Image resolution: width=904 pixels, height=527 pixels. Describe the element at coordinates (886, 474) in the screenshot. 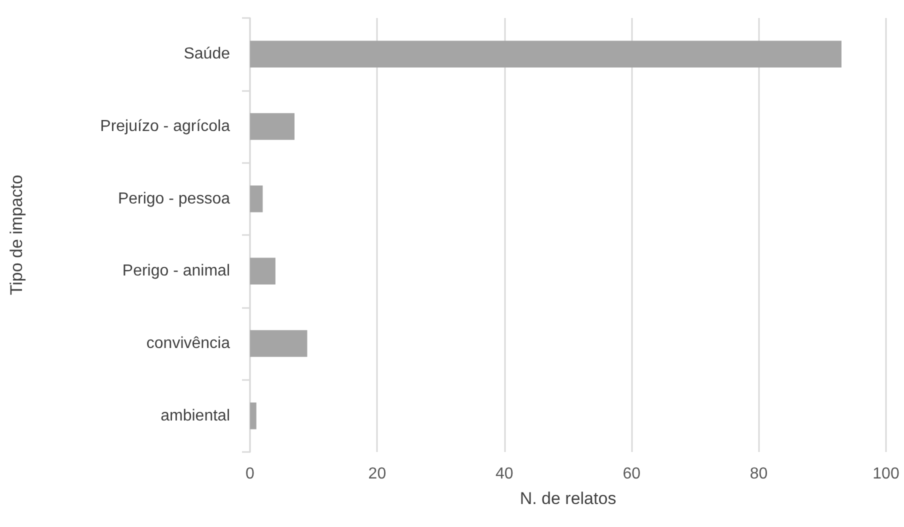

I see `x-tick-label: 100` at that location.